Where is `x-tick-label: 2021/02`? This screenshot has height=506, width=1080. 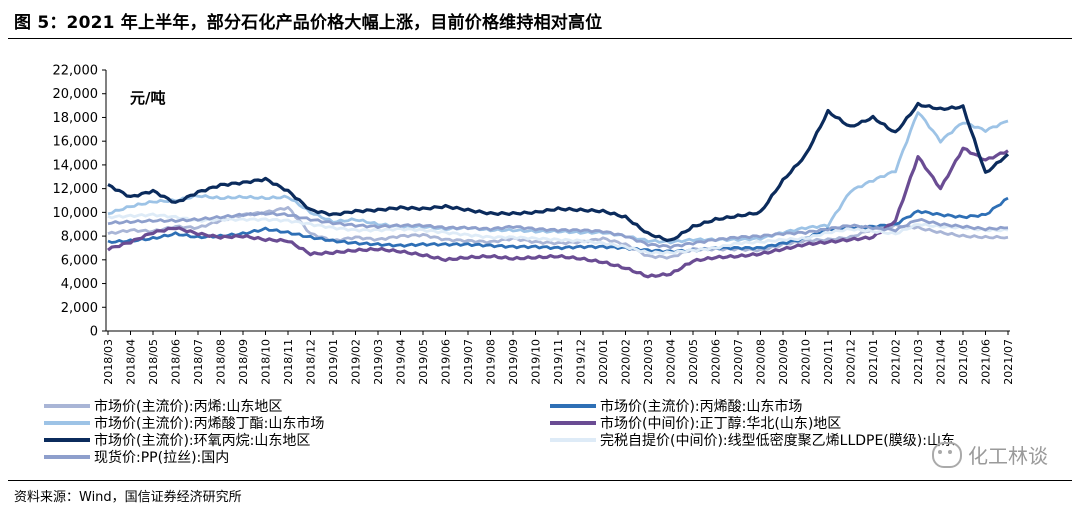 x-tick-label: 2021/02 is located at coordinates (896, 362).